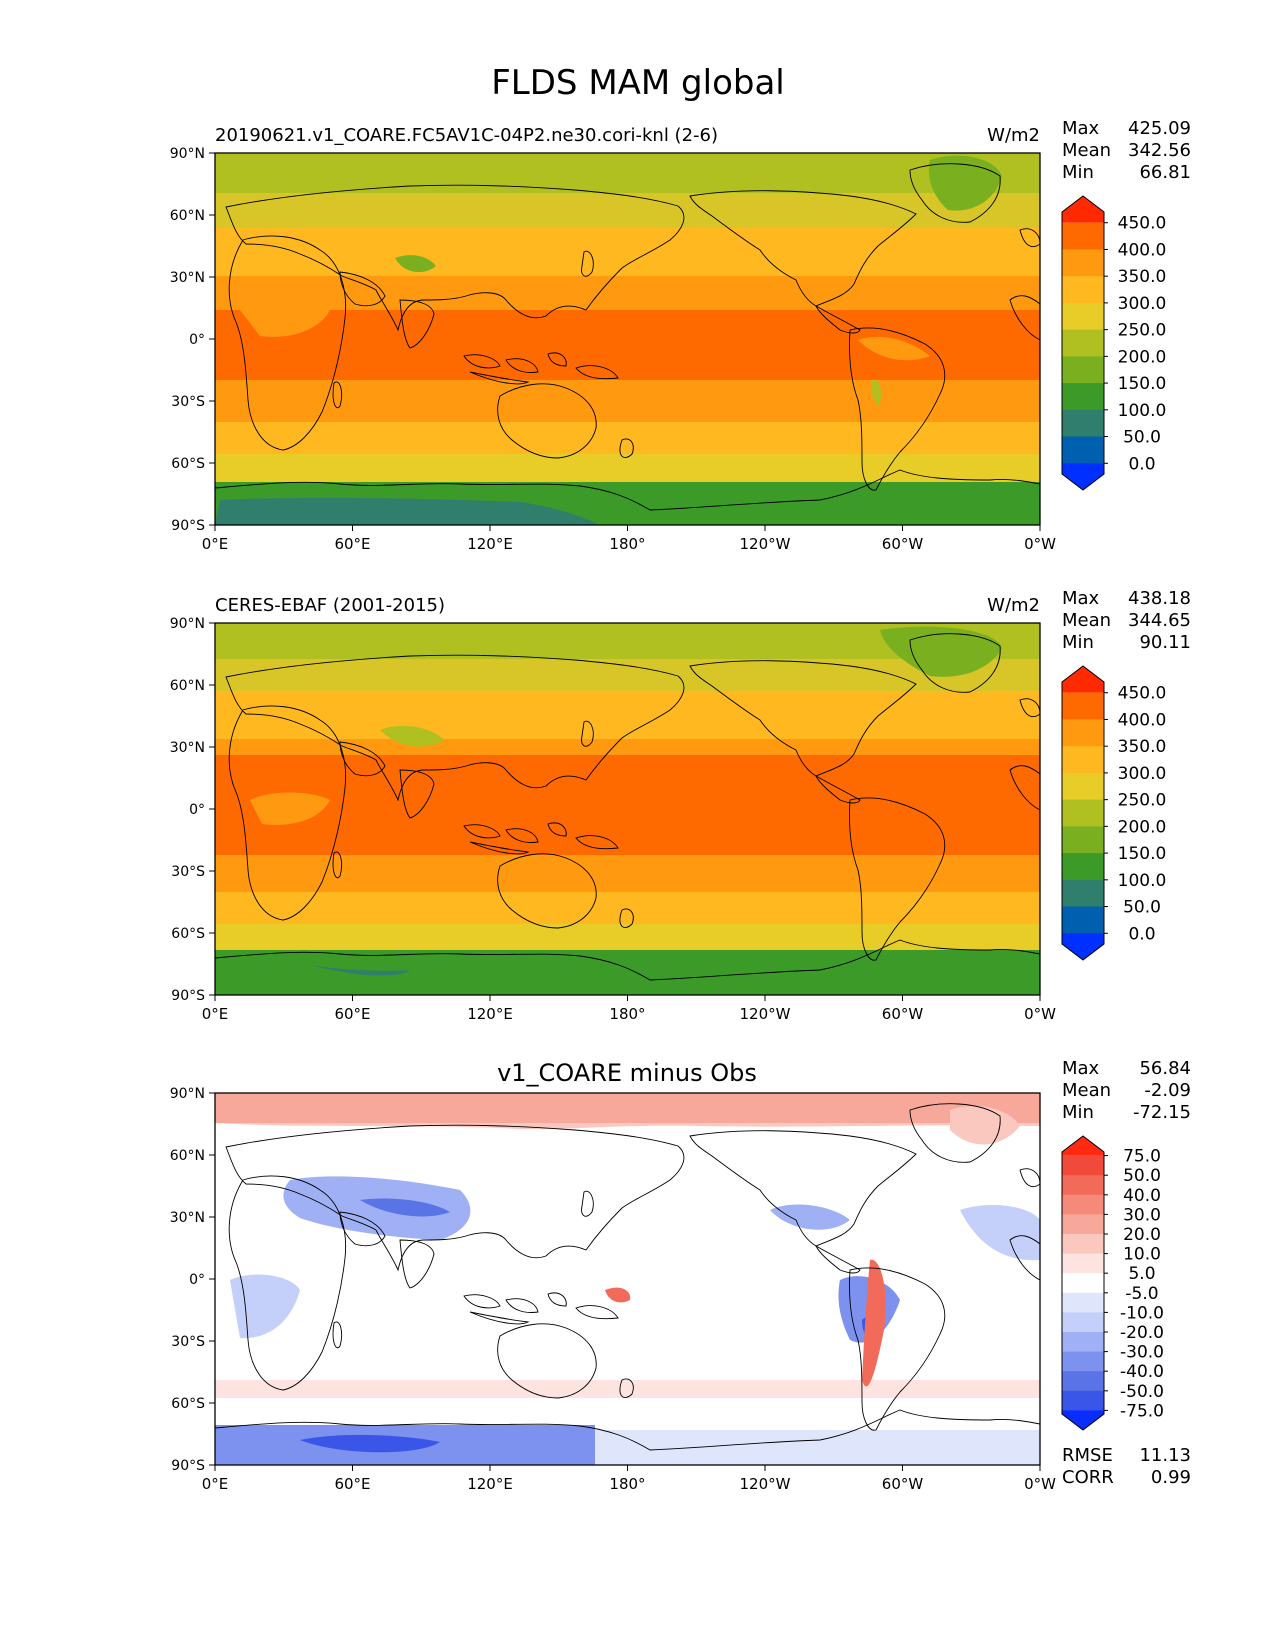  Describe the element at coordinates (1142, 1333) in the screenshot. I see `colorbar-label: -20.0` at that location.